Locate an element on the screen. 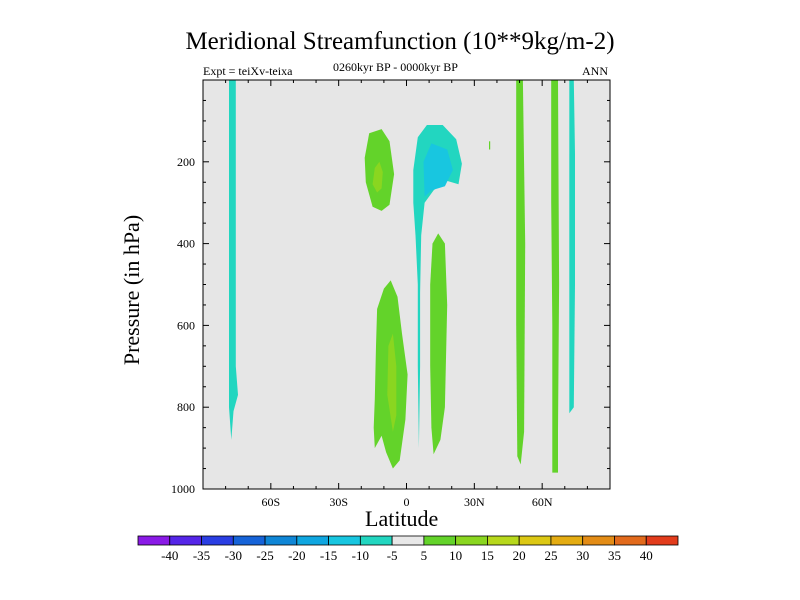 This screenshot has width=800, height=600. x-tick-label: 30S is located at coordinates (338, 502).